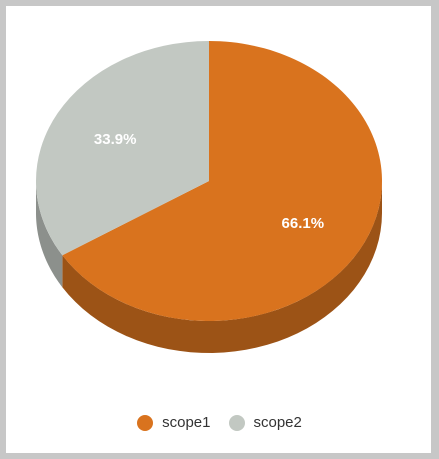  Describe the element at coordinates (277, 422) in the screenshot. I see `legend-label-scope2: scope2` at that location.